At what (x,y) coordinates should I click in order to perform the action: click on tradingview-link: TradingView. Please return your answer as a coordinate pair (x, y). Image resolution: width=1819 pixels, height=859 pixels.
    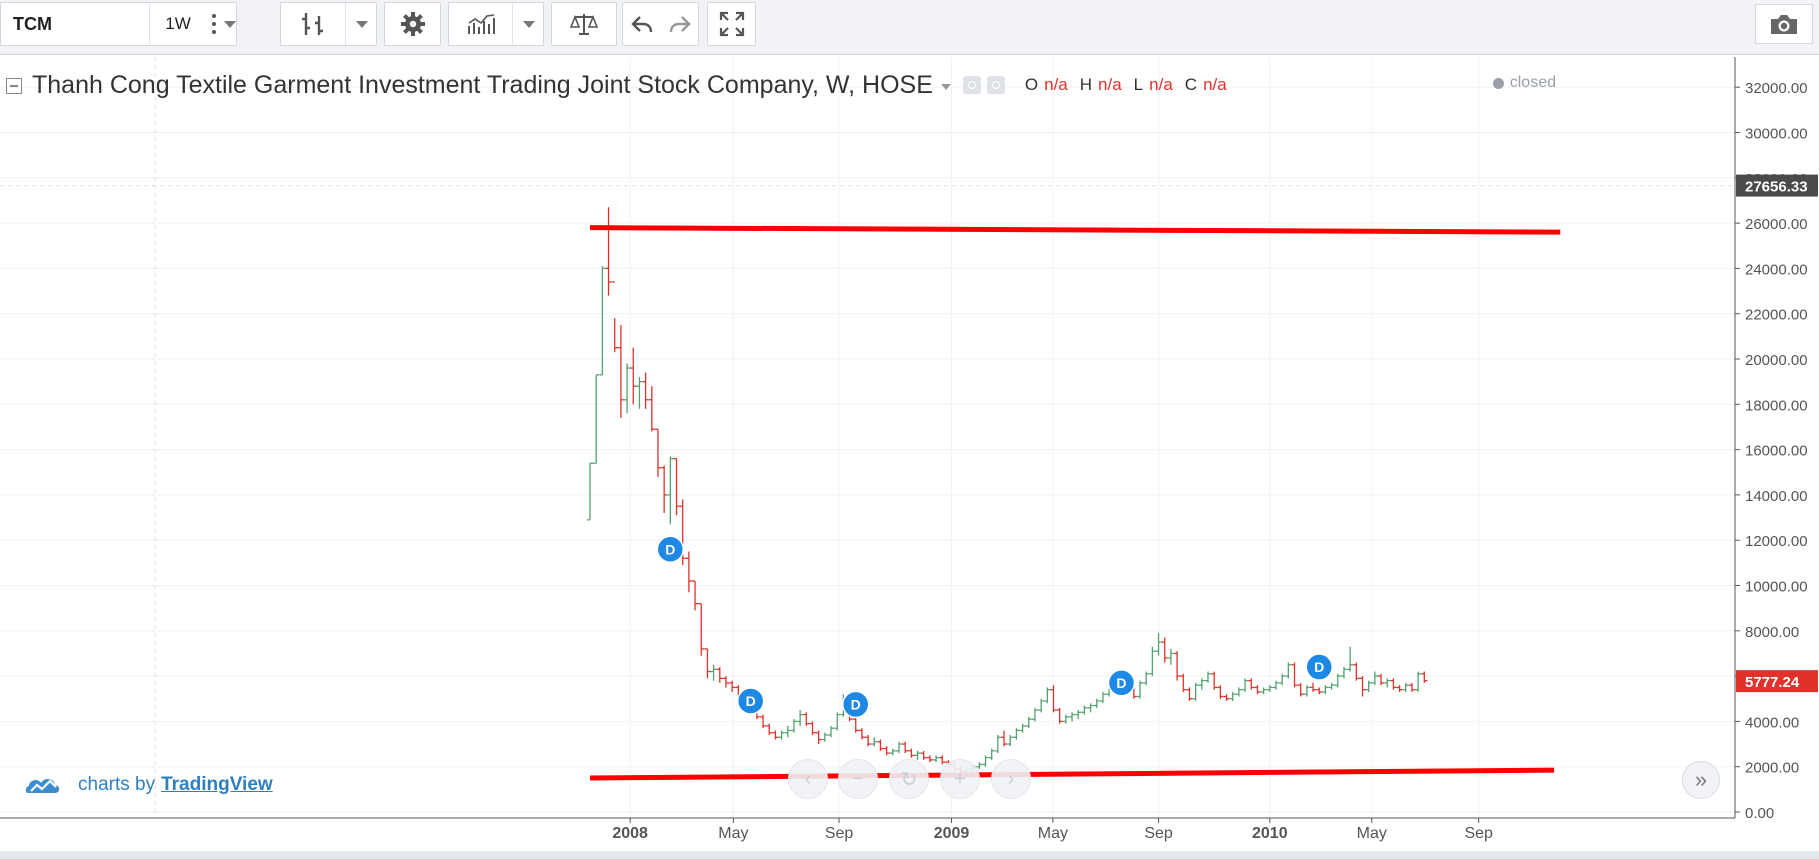
    Looking at the image, I should click on (217, 784).